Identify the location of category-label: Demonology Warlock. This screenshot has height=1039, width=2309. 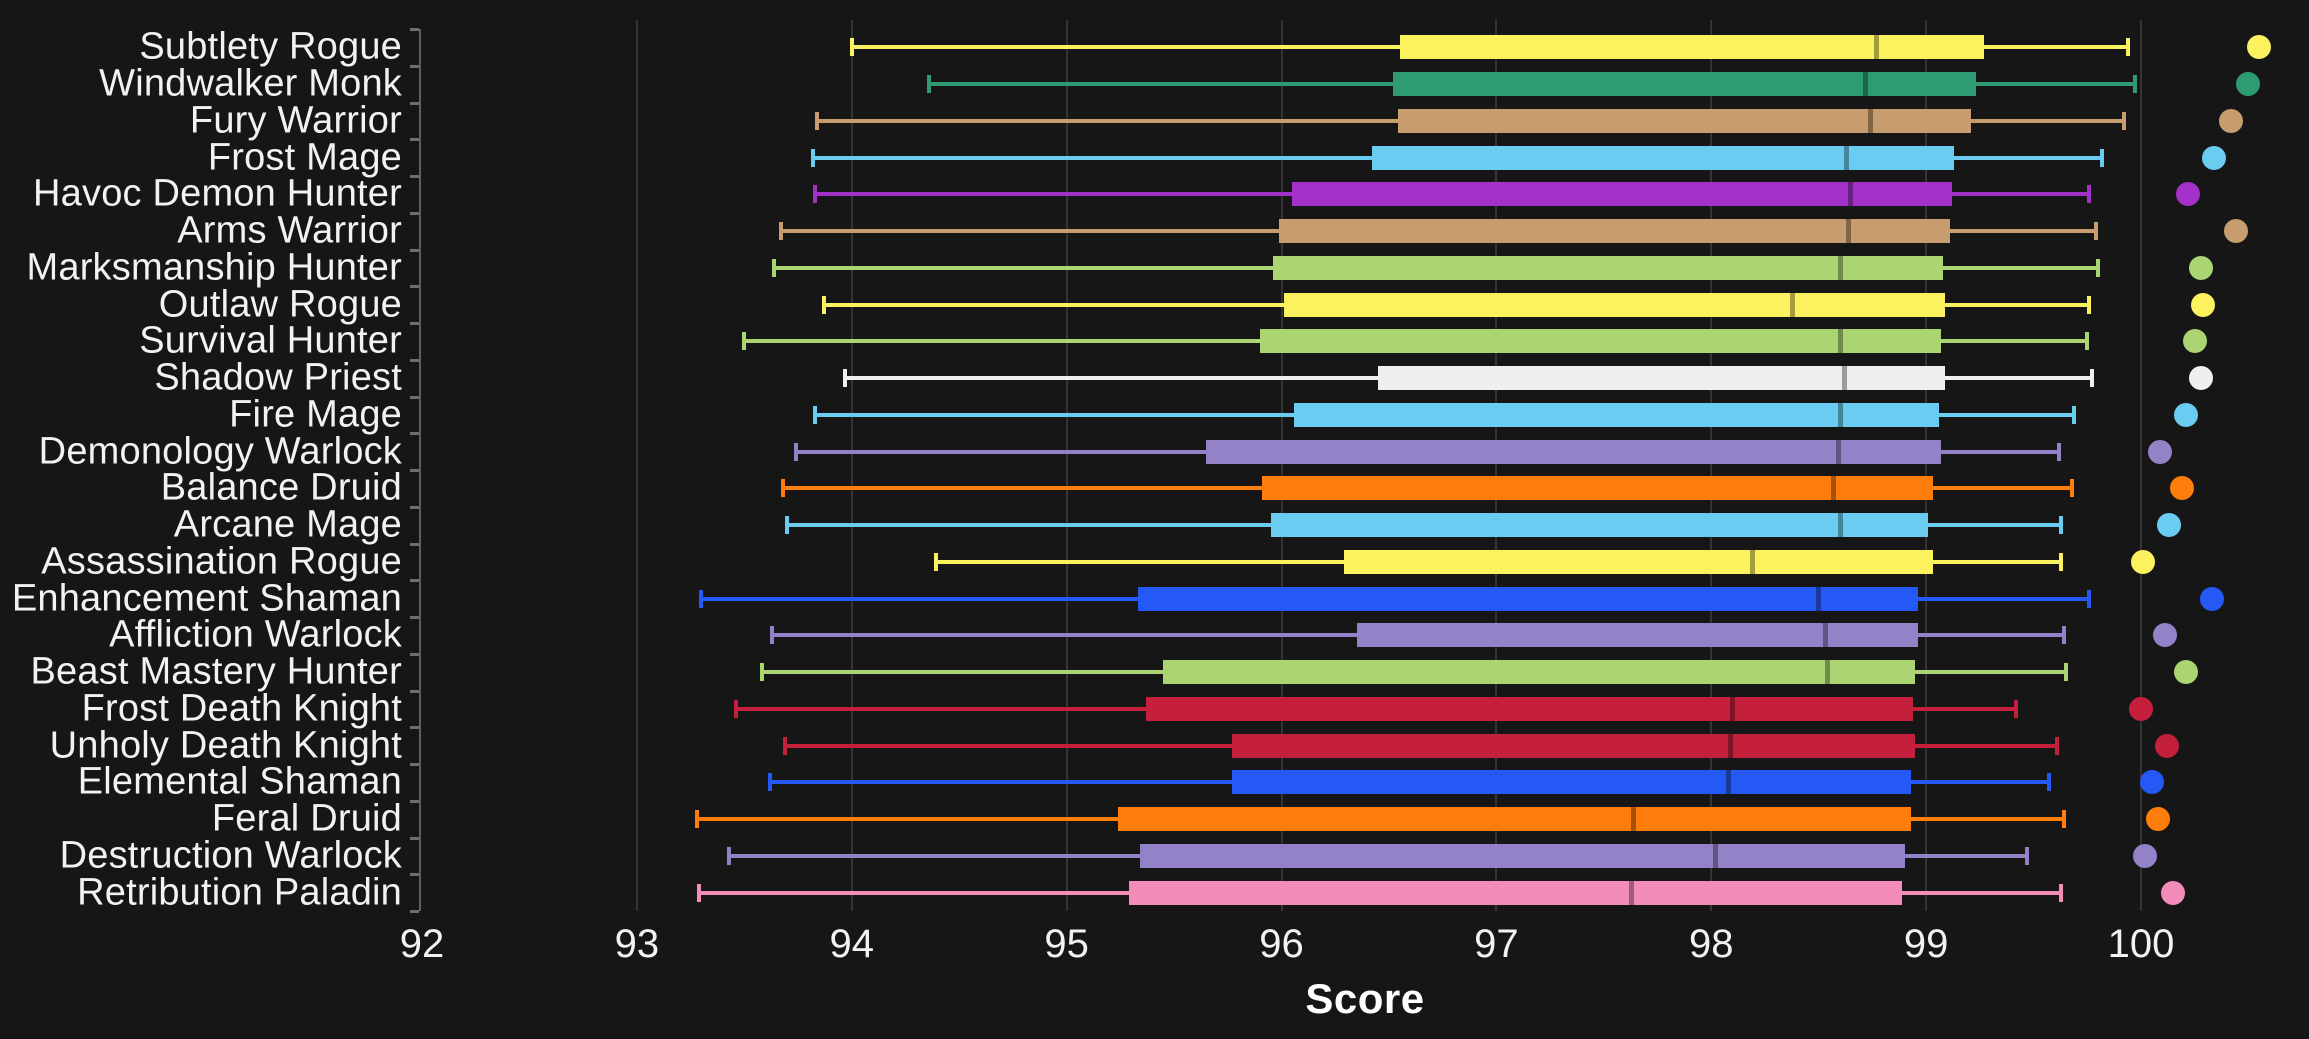
(220, 451).